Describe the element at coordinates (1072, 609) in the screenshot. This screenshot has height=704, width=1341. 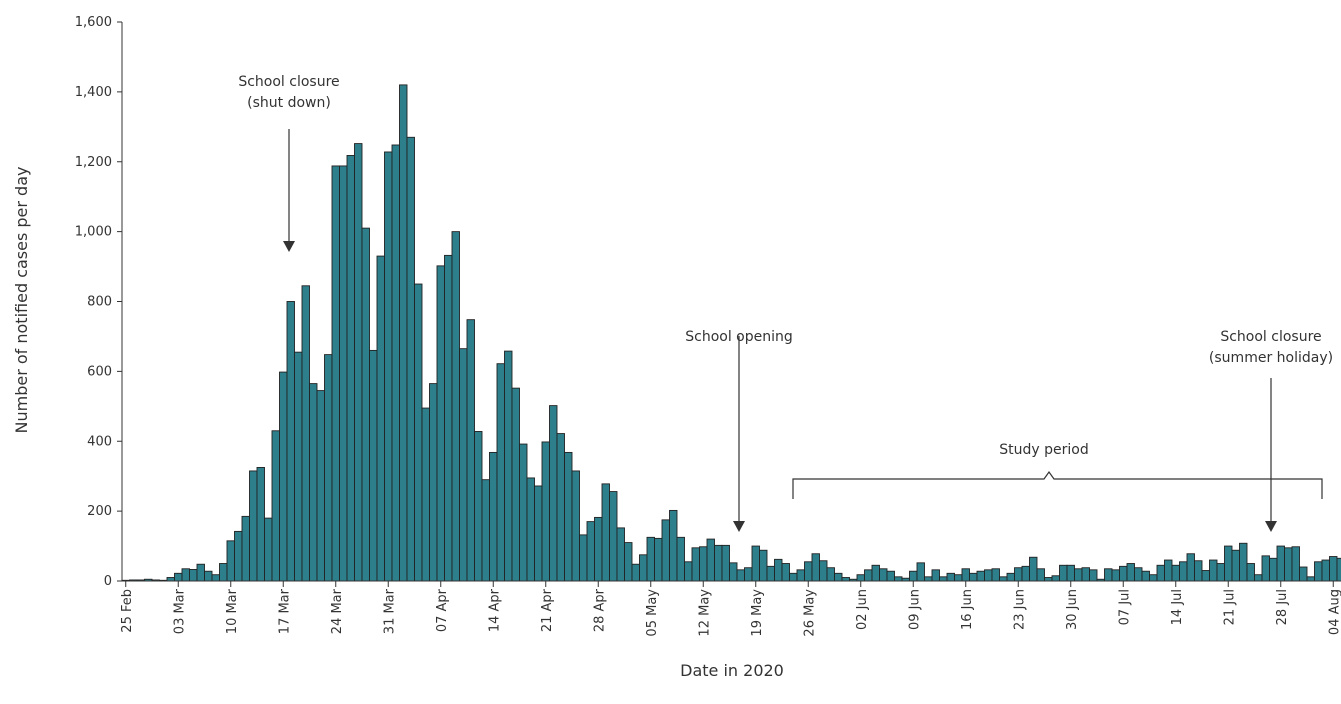
I see `x-tick-label: 30 Jun` at that location.